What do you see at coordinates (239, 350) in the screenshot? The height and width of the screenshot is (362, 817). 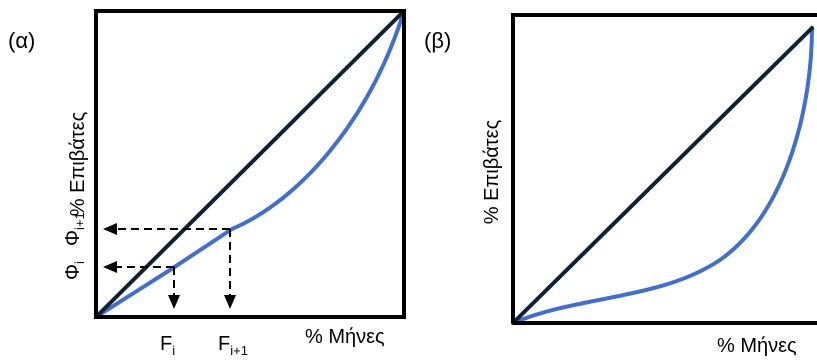 I see `f-i1-sub: i+1` at bounding box center [239, 350].